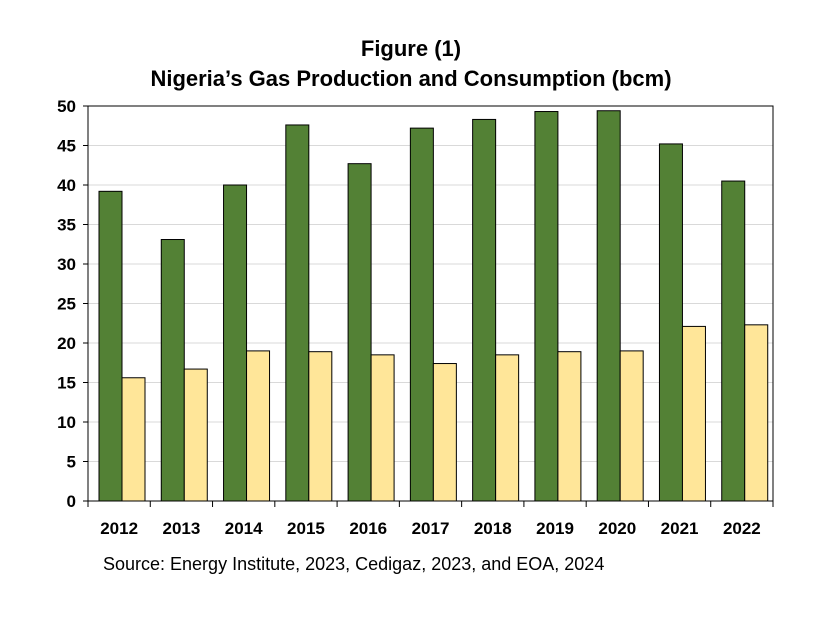 This screenshot has width=822, height=617. I want to click on x-tick-label: 2016, so click(368, 528).